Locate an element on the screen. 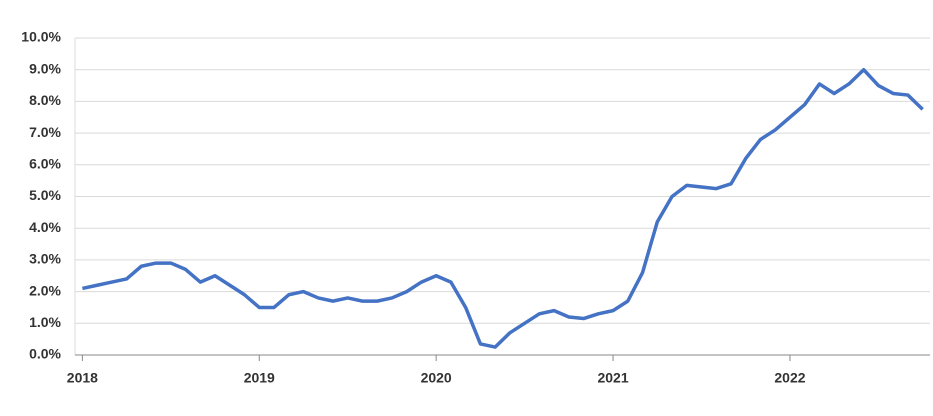  x-tick-label: 2020 is located at coordinates (436, 378).